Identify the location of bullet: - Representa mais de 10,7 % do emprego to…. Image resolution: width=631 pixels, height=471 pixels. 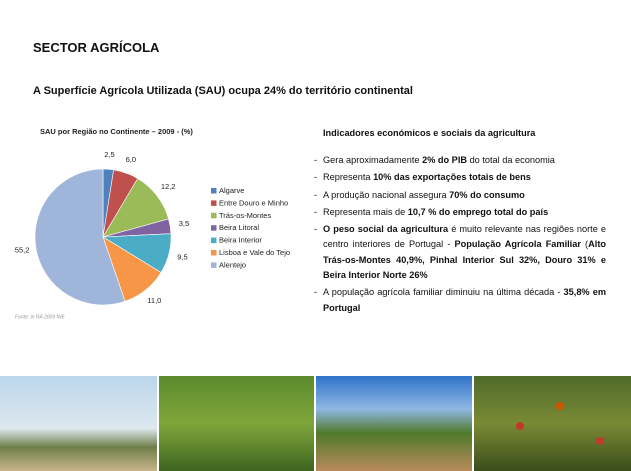
(460, 212).